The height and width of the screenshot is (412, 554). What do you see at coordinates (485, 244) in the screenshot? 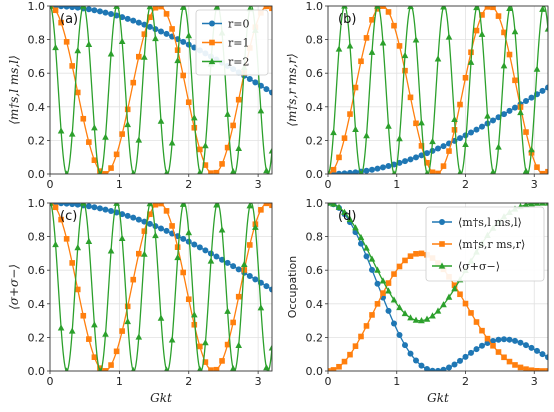
I see `legend-box` at bounding box center [485, 244].